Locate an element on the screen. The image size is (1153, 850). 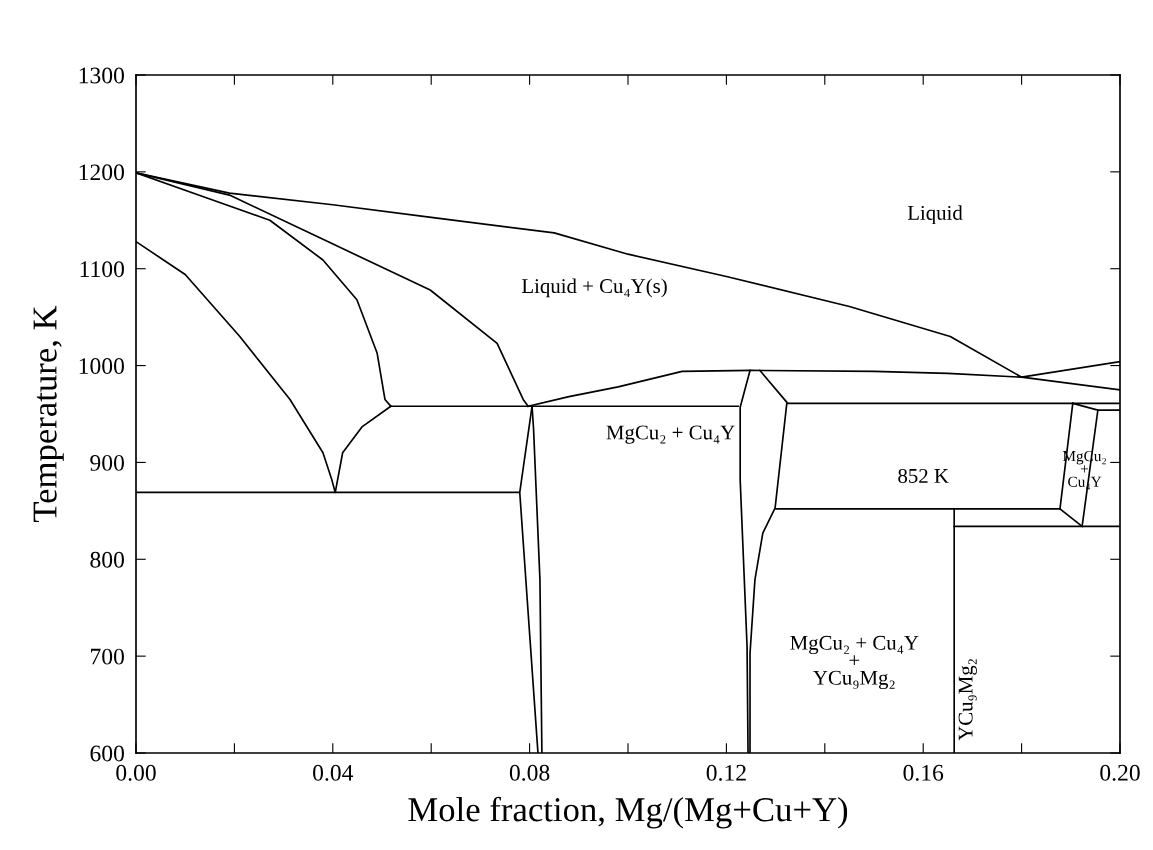
annotation: Liquid + Cu₄Y(s) is located at coordinates (594, 288).